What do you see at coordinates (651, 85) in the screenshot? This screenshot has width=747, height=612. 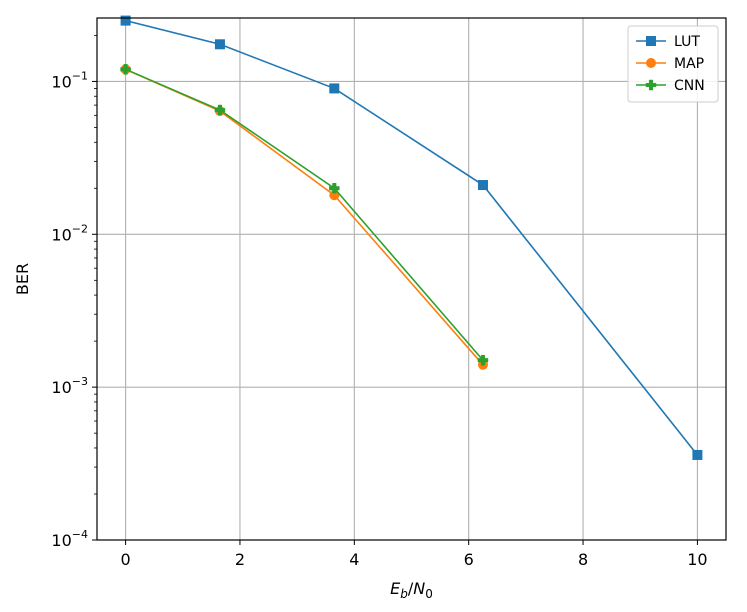 I see `legend-cnn-marker` at bounding box center [651, 85].